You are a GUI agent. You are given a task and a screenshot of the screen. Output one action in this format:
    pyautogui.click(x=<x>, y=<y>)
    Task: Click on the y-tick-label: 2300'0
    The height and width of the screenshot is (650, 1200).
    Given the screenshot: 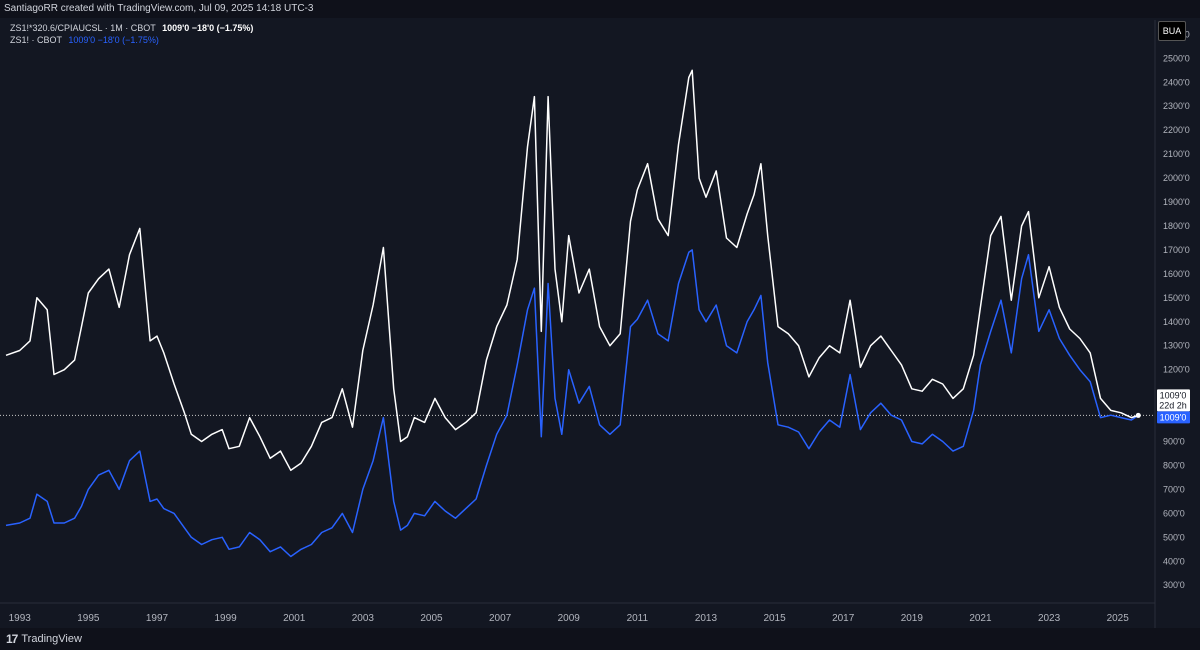 What is the action you would take?
    pyautogui.click(x=1176, y=106)
    